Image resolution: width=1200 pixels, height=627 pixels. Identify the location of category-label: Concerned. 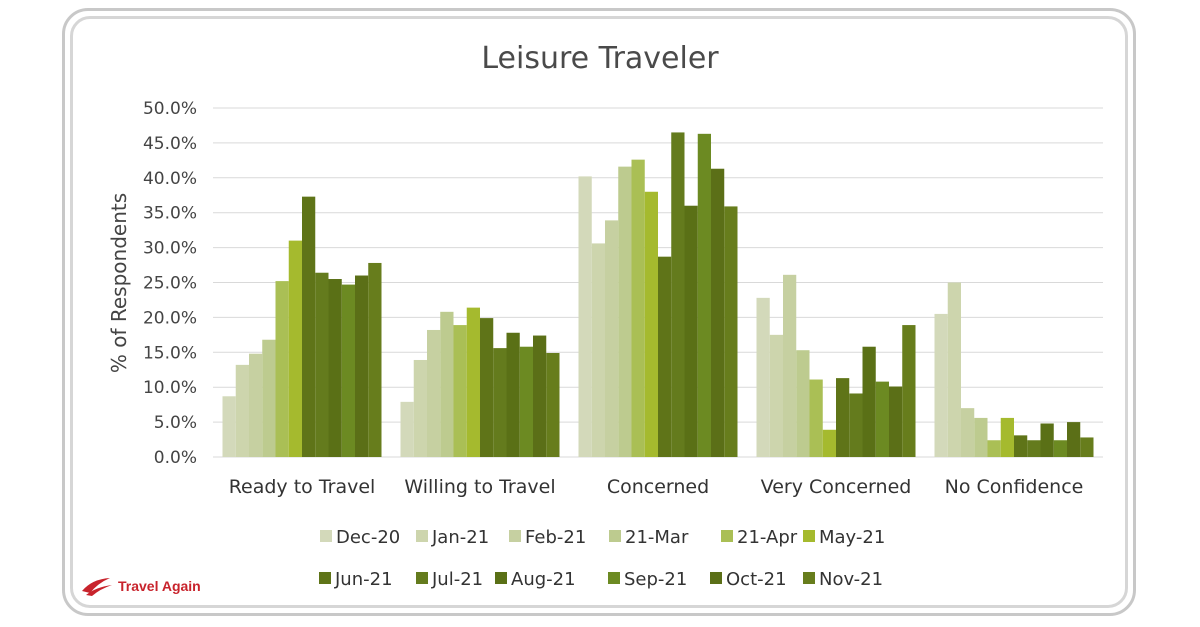
(658, 487).